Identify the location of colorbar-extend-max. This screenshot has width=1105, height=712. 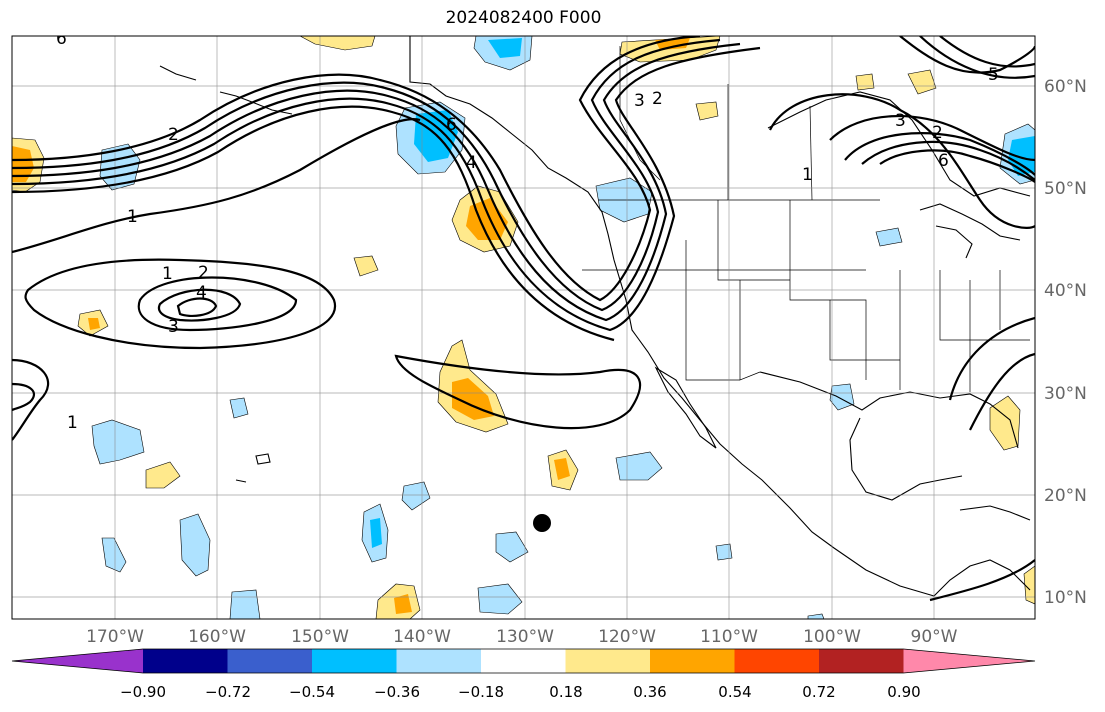
(969, 661).